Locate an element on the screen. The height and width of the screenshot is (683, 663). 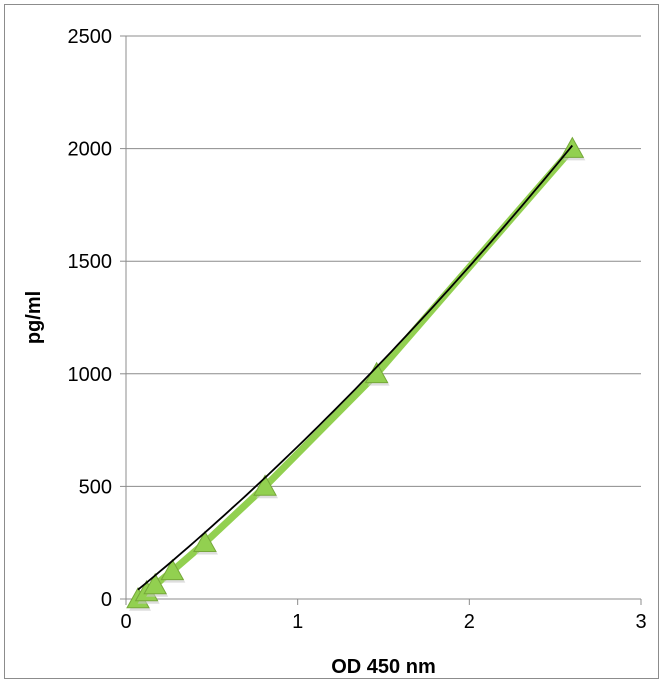
x-tick-label: 0 is located at coordinates (125, 622).